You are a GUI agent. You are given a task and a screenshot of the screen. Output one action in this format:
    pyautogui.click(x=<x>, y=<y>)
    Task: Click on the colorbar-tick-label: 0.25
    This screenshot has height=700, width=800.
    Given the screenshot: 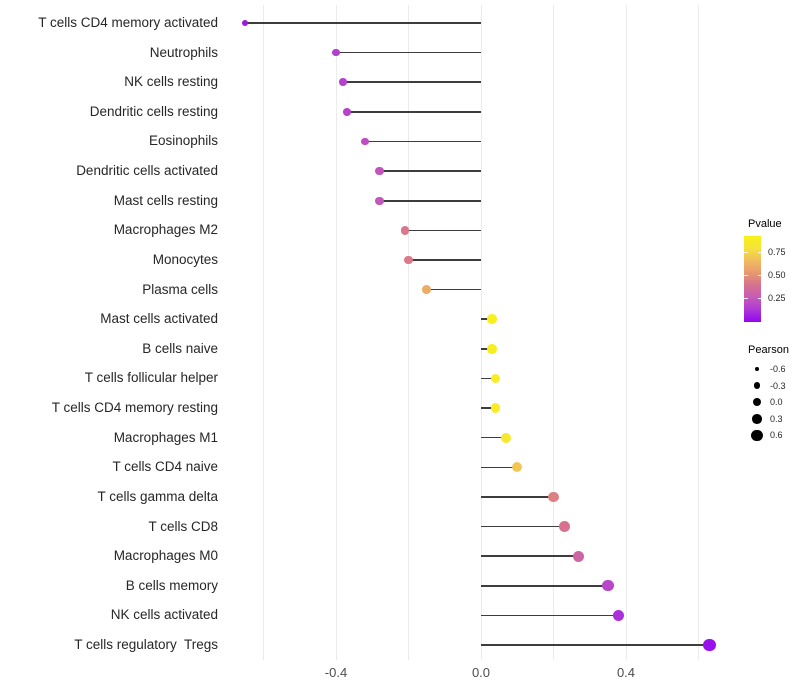 What is the action you would take?
    pyautogui.click(x=777, y=298)
    